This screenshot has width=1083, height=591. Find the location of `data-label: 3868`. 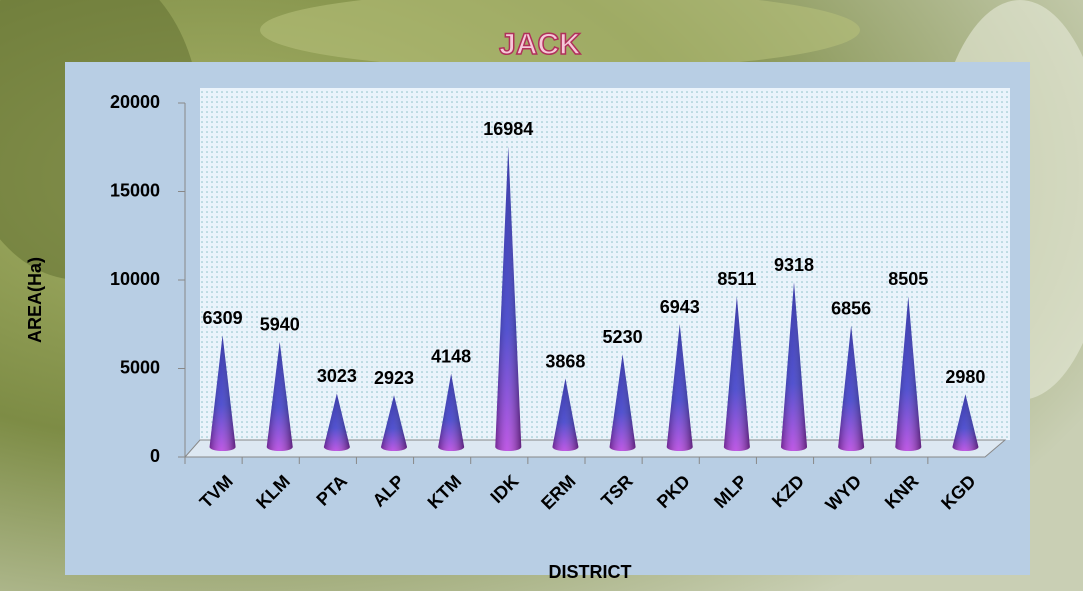

data-label: 3868 is located at coordinates (565, 361).